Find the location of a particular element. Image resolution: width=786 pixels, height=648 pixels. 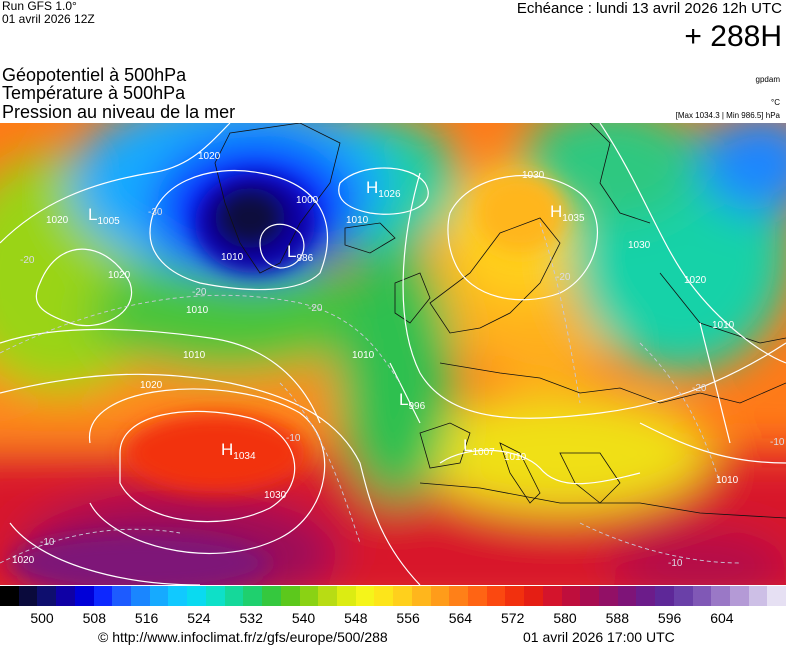

pressure-center-high: H1034 is located at coordinates (238, 451).